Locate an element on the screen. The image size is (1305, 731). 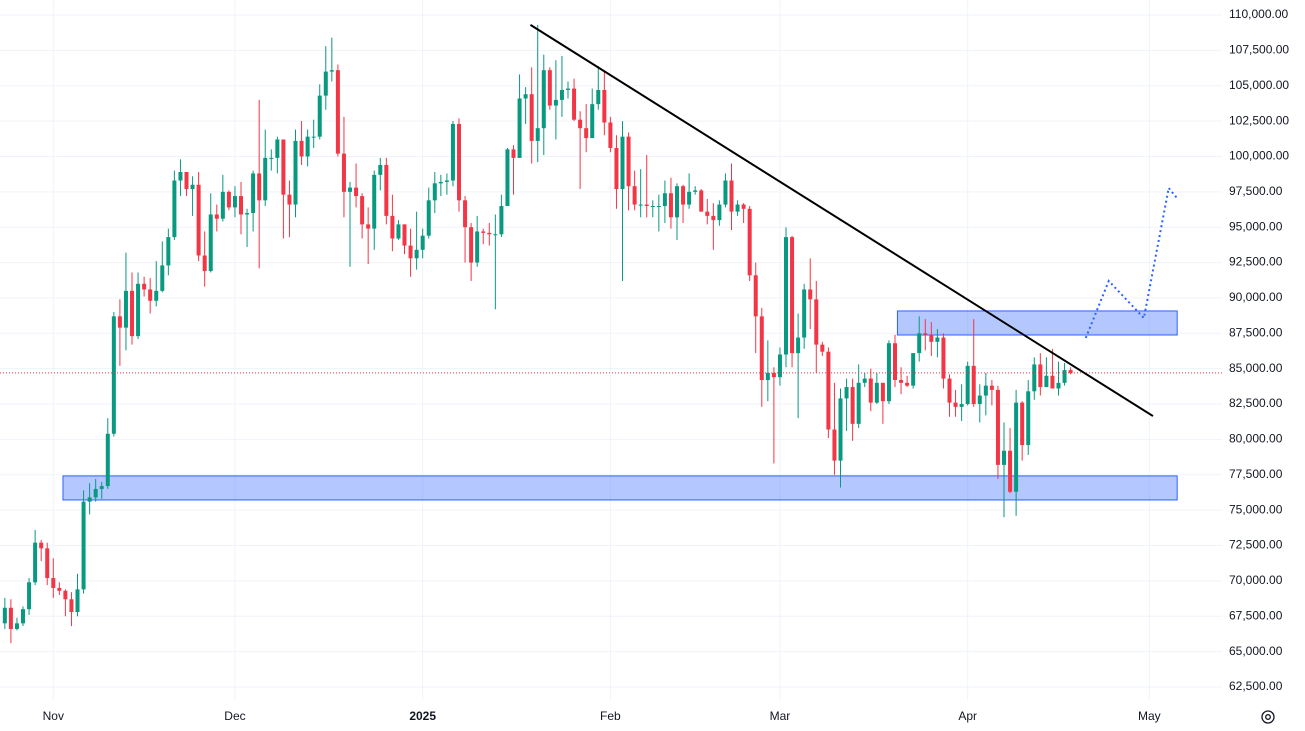
y-tick-label: 80,000.00 is located at coordinates (1256, 439).